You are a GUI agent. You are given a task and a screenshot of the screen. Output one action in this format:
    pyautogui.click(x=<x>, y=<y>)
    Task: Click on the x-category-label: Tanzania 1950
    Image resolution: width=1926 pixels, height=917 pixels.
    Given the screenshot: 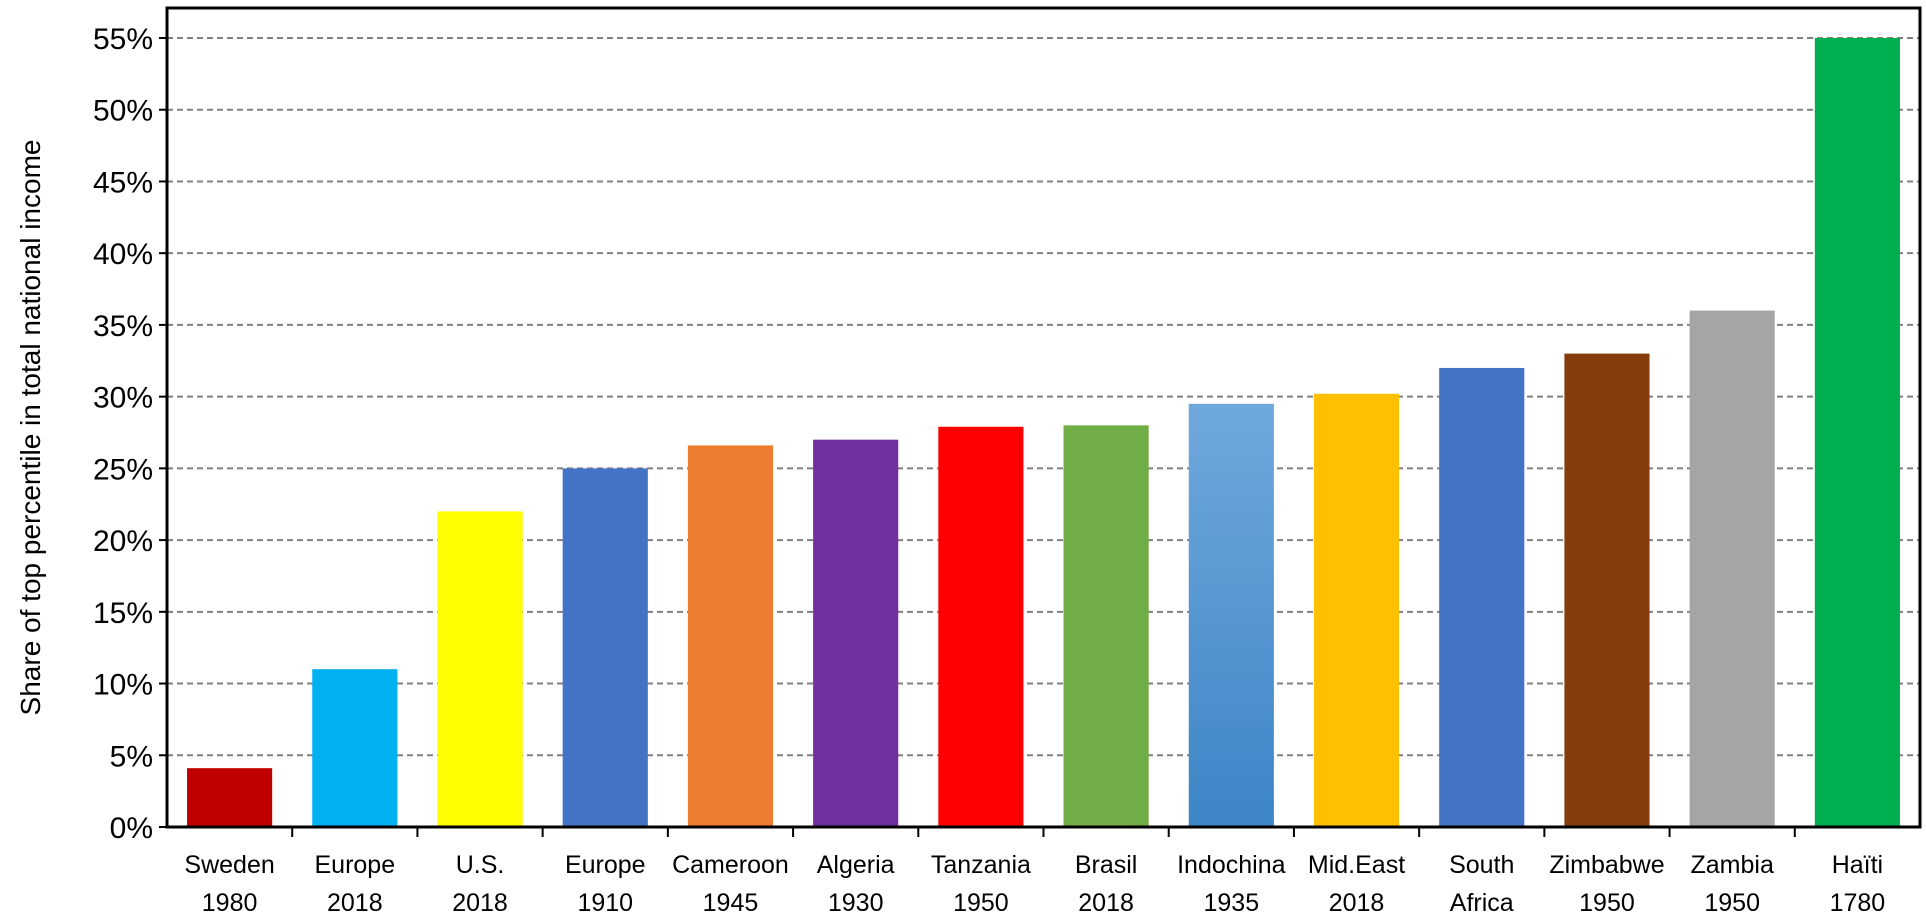 What is the action you would take?
    pyautogui.click(x=981, y=884)
    